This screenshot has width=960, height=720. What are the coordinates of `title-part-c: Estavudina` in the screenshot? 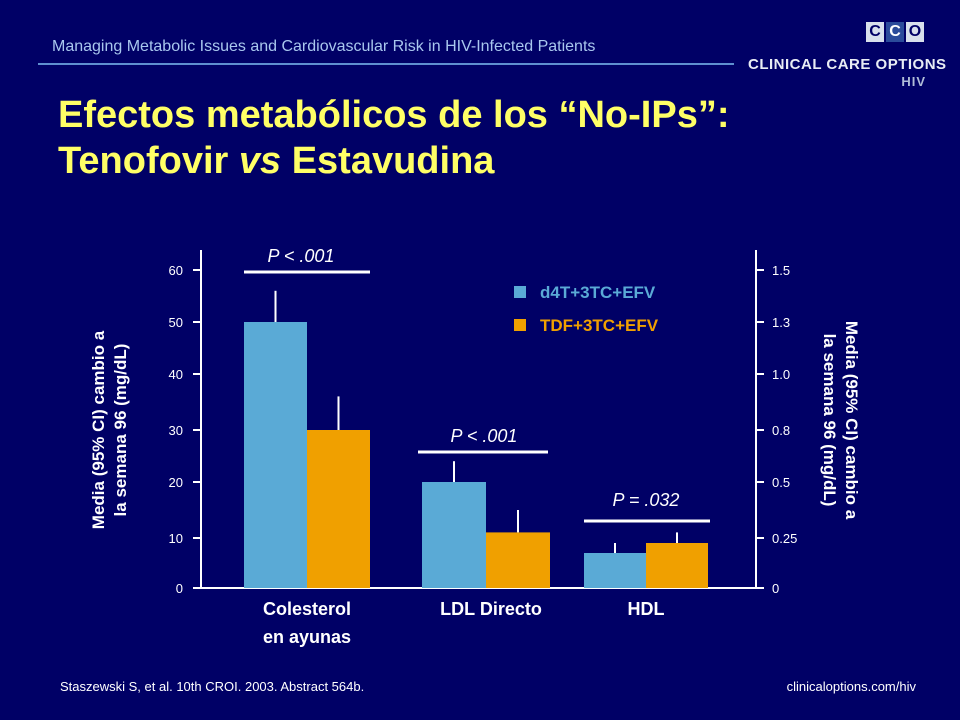 It's located at (388, 161).